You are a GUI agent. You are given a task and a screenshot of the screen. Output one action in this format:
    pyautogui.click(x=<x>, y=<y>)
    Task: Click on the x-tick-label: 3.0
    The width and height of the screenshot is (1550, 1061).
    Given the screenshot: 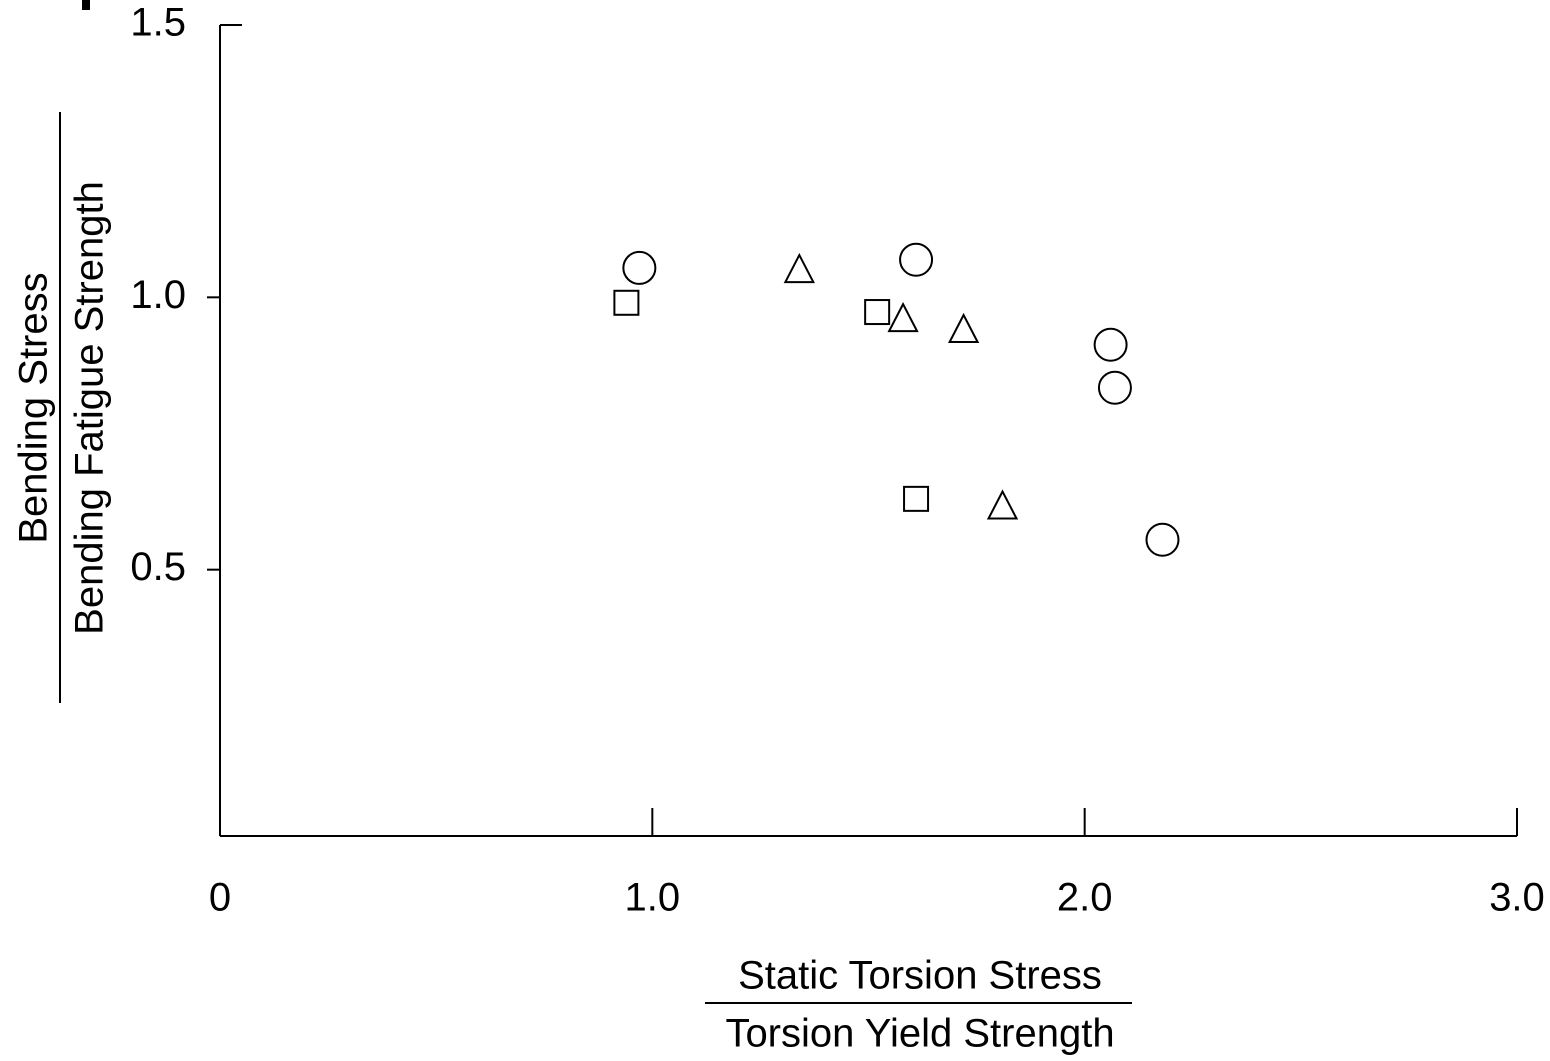 What is the action you would take?
    pyautogui.click(x=1517, y=898)
    